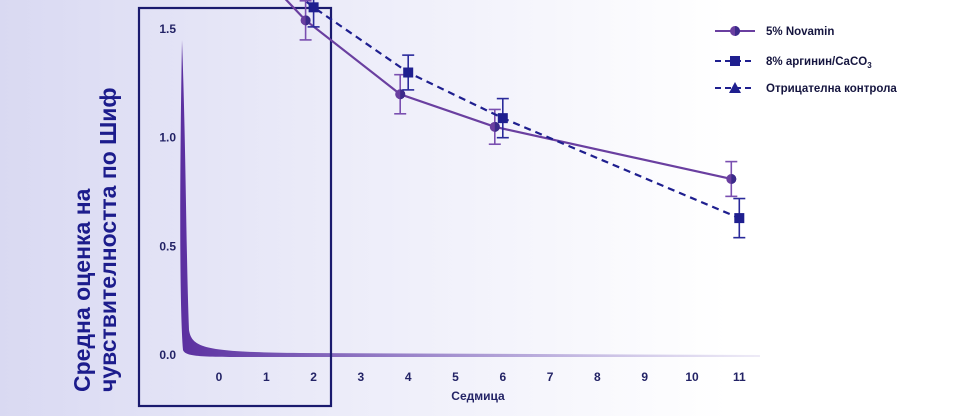 The height and width of the screenshot is (416, 970). I want to click on y-tick-label: 1.0, so click(167, 138).